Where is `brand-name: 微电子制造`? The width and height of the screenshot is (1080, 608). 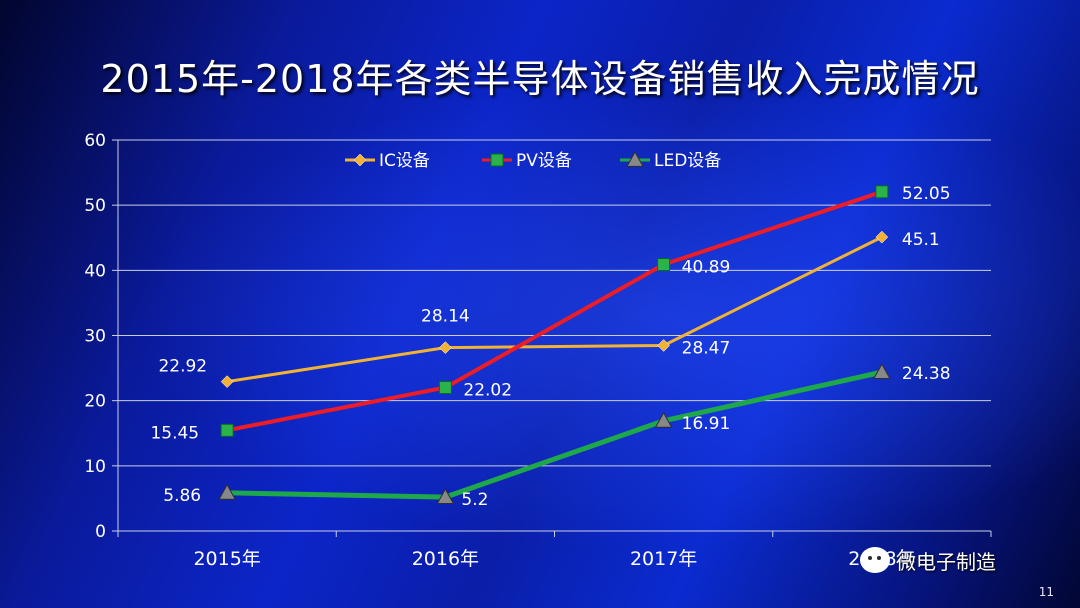
brand-name: 微电子制造 is located at coordinates (946, 561).